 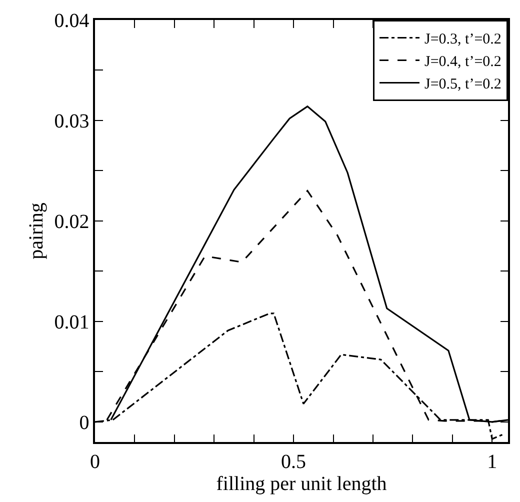 I want to click on x-axis-title: filling per unit length, so click(x=301, y=483).